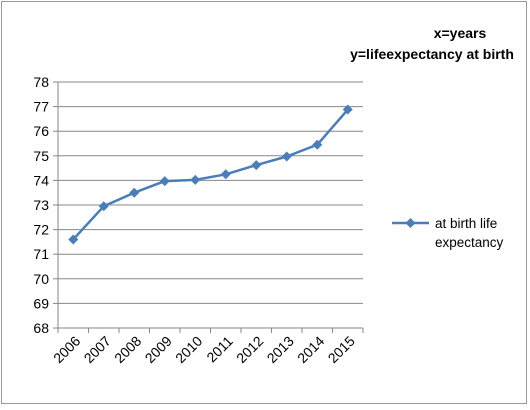  What do you see at coordinates (41, 107) in the screenshot?
I see `y-tick-label: 77` at bounding box center [41, 107].